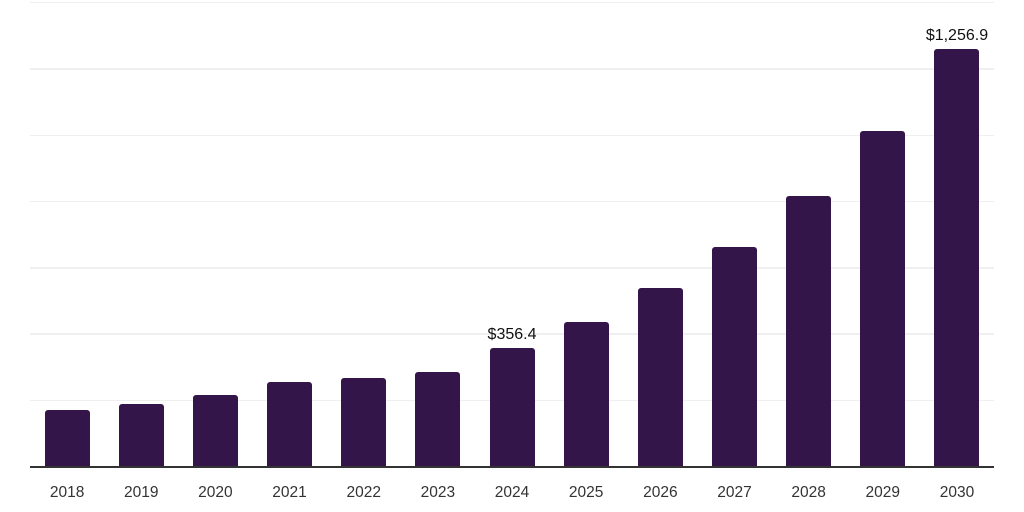 The image size is (1024, 512). What do you see at coordinates (141, 234) in the screenshot?
I see `bar-slot-2019` at bounding box center [141, 234].